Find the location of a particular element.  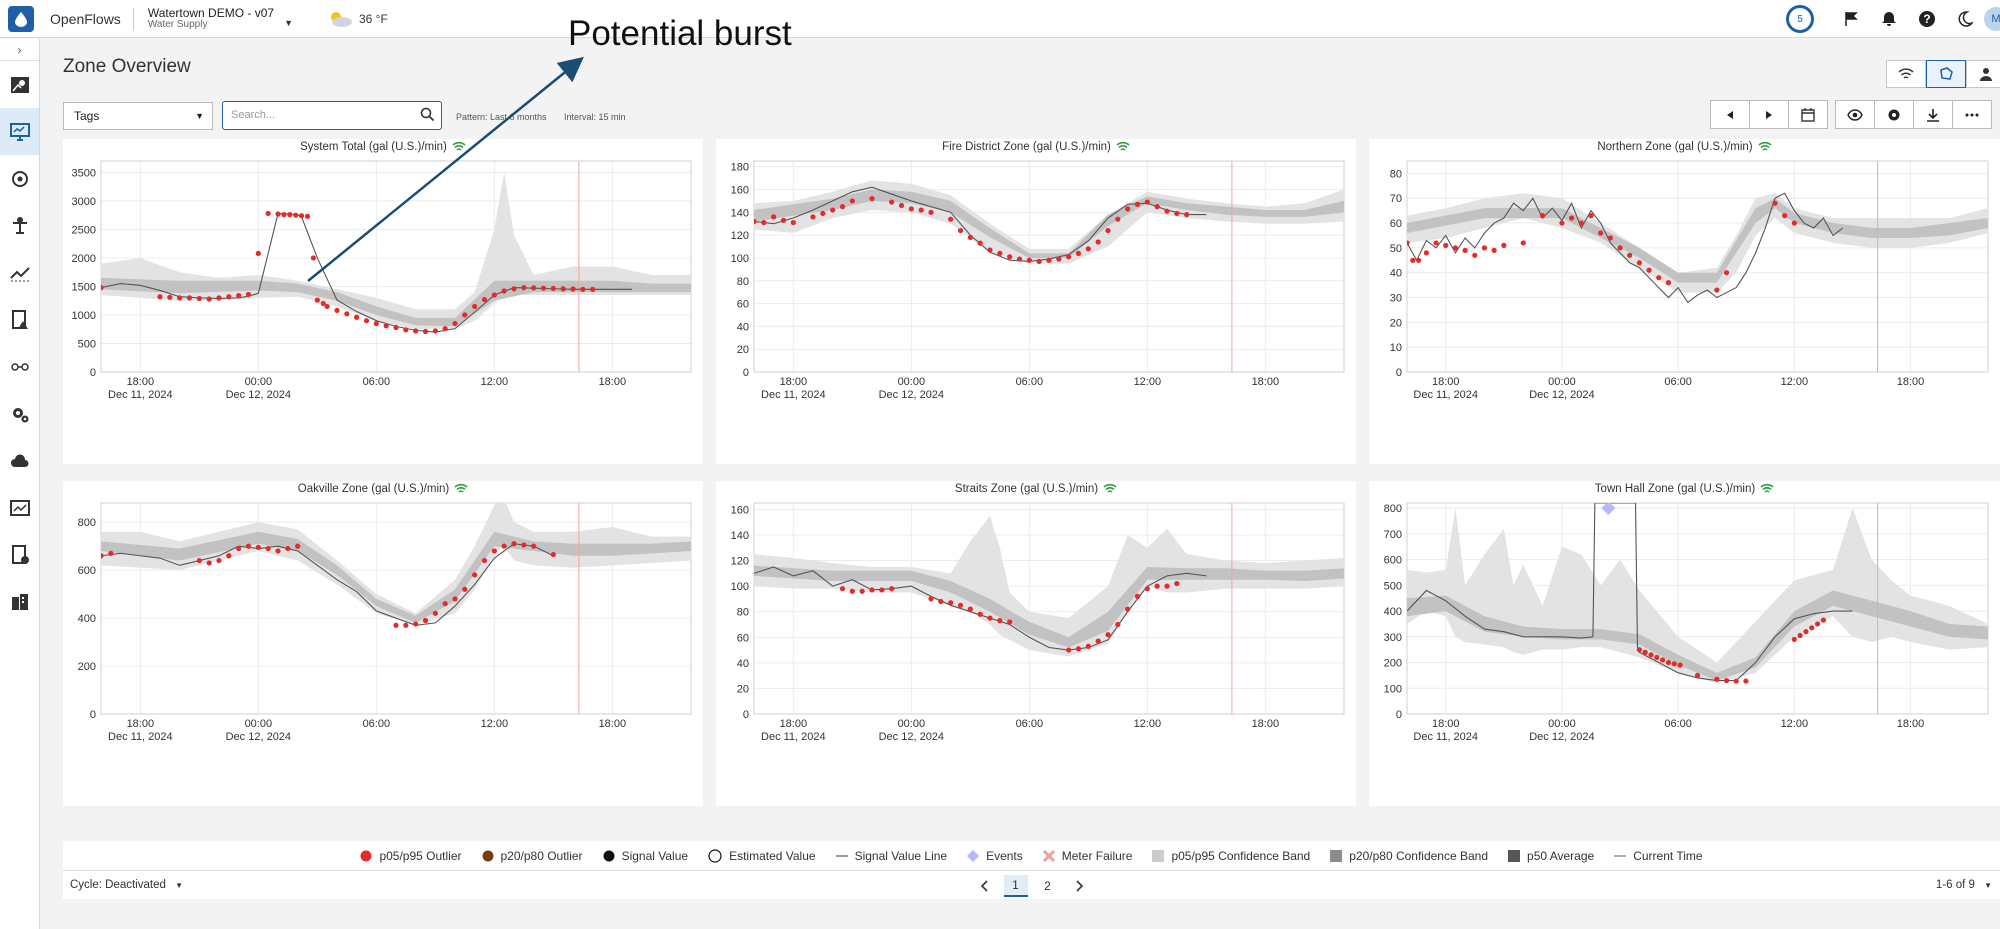

chevron-down-icon: ▼ is located at coordinates (288, 22).